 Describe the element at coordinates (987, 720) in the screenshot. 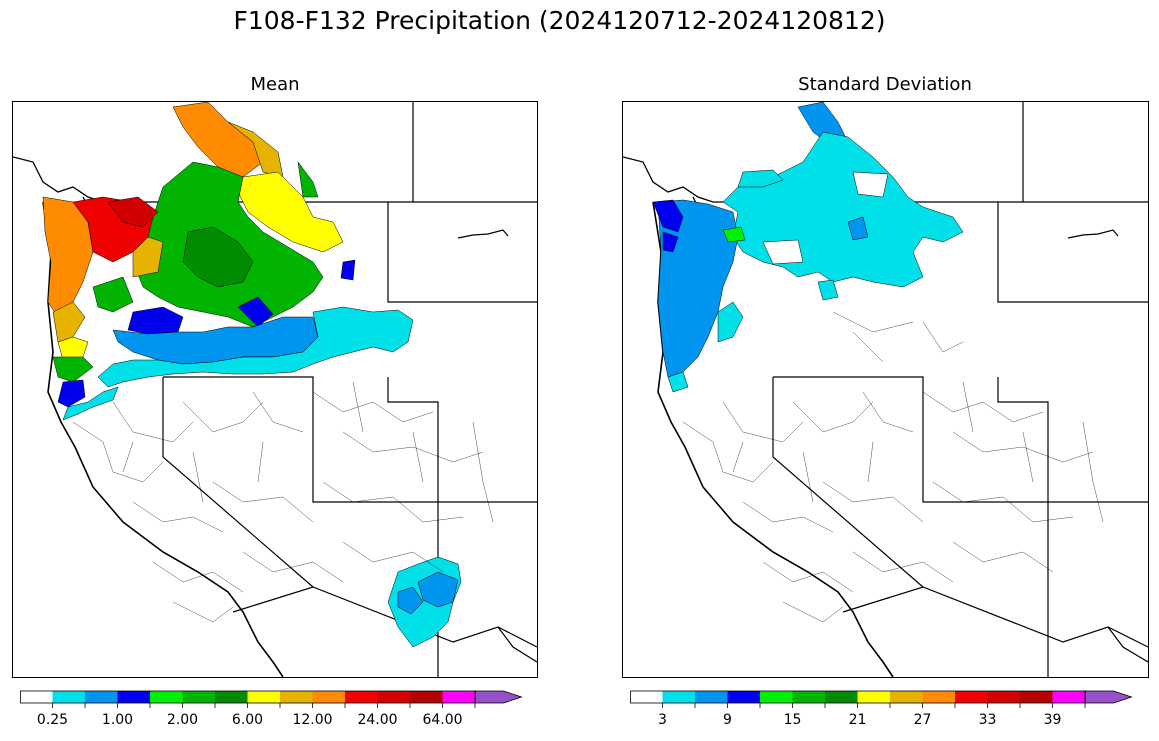

I see `colorbar-tick-label: 33` at that location.